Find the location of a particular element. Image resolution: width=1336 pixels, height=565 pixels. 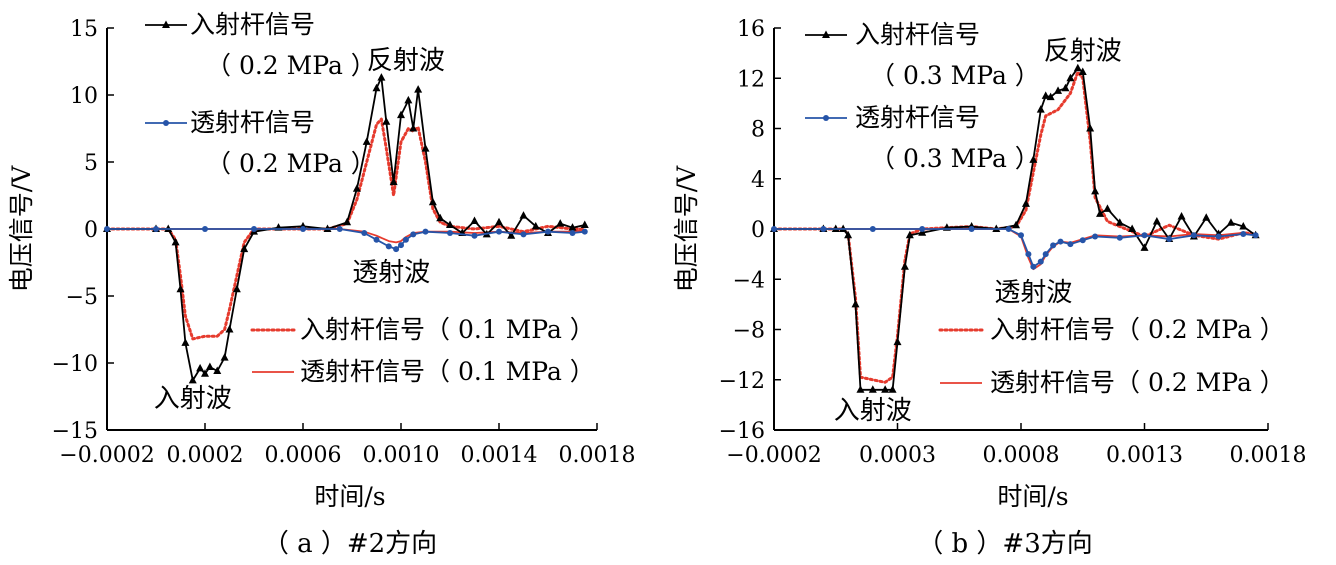

panel-caption: （ a ）#2方向 is located at coordinates (350, 544).